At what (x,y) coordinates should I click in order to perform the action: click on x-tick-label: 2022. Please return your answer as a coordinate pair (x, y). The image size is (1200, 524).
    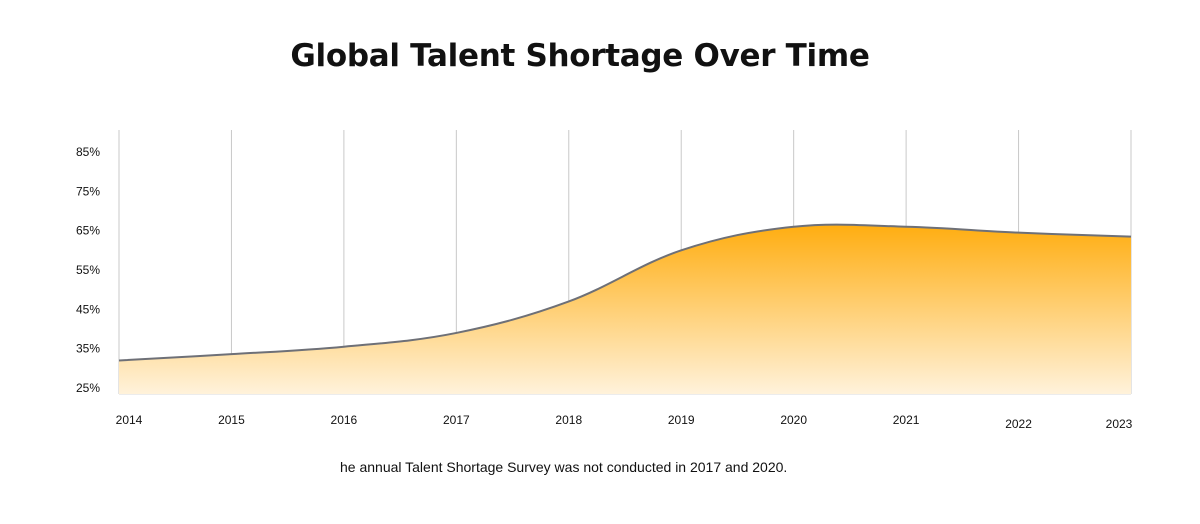
    Looking at the image, I should click on (1018, 424).